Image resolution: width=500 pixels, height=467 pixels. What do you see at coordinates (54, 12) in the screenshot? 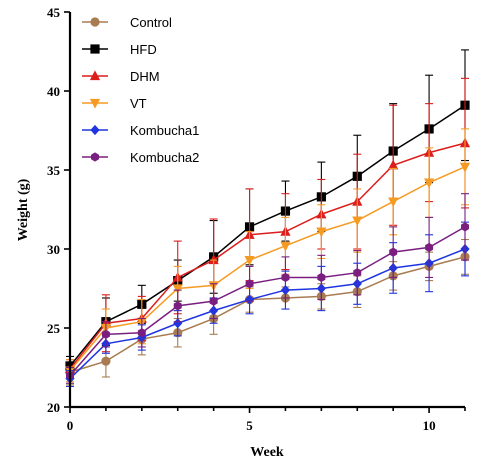
I see `y-tick-label: 45` at bounding box center [54, 12].